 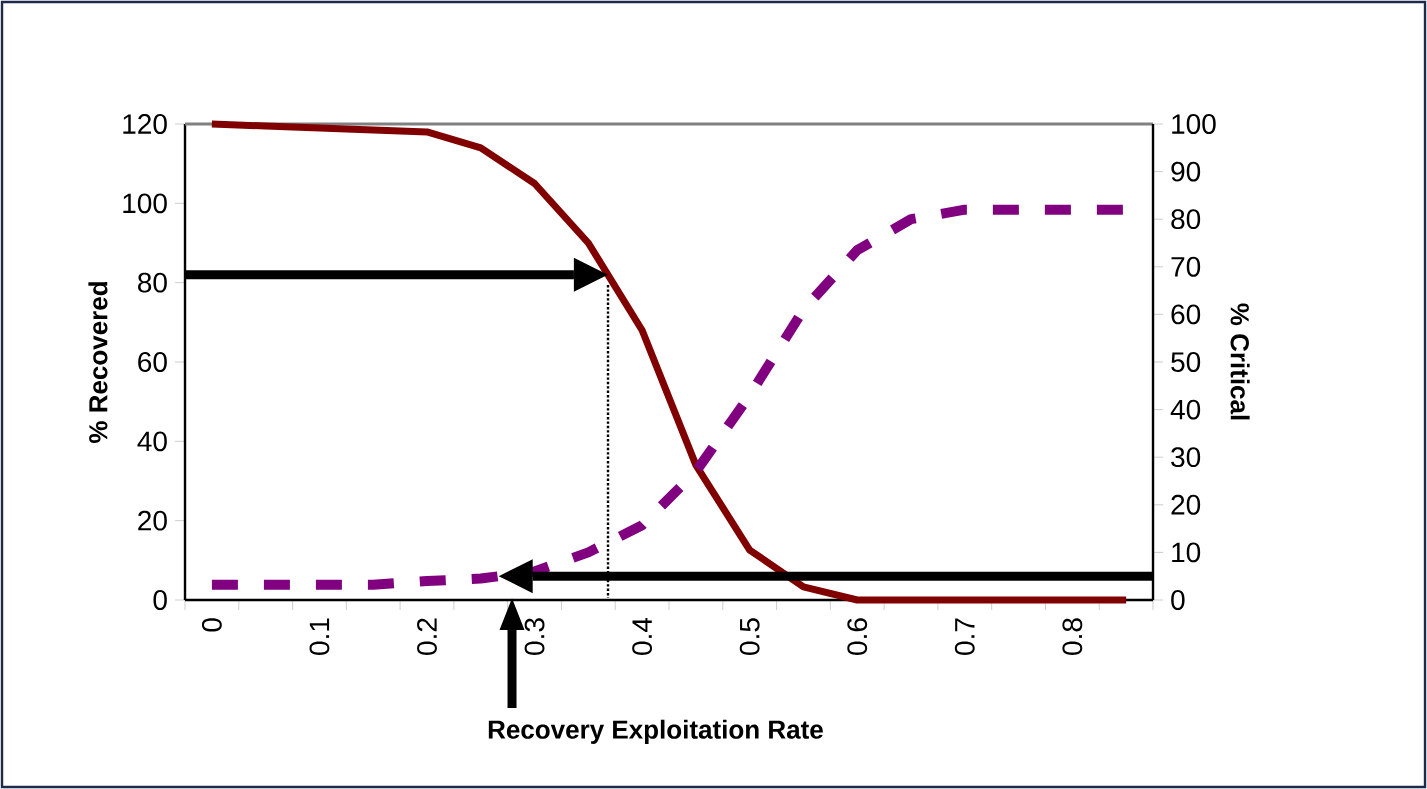 What do you see at coordinates (152, 520) in the screenshot?
I see `y-tick-label: 20` at bounding box center [152, 520].